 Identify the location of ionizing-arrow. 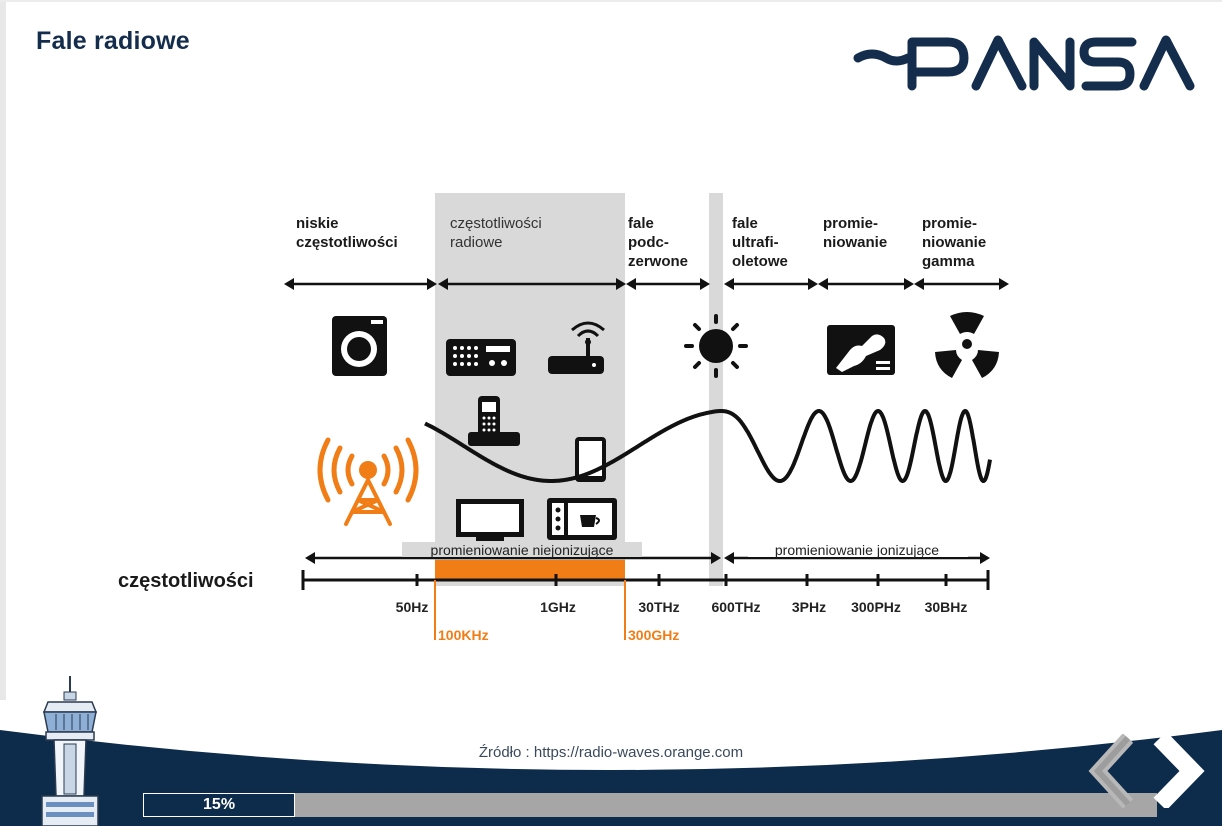
(857, 558).